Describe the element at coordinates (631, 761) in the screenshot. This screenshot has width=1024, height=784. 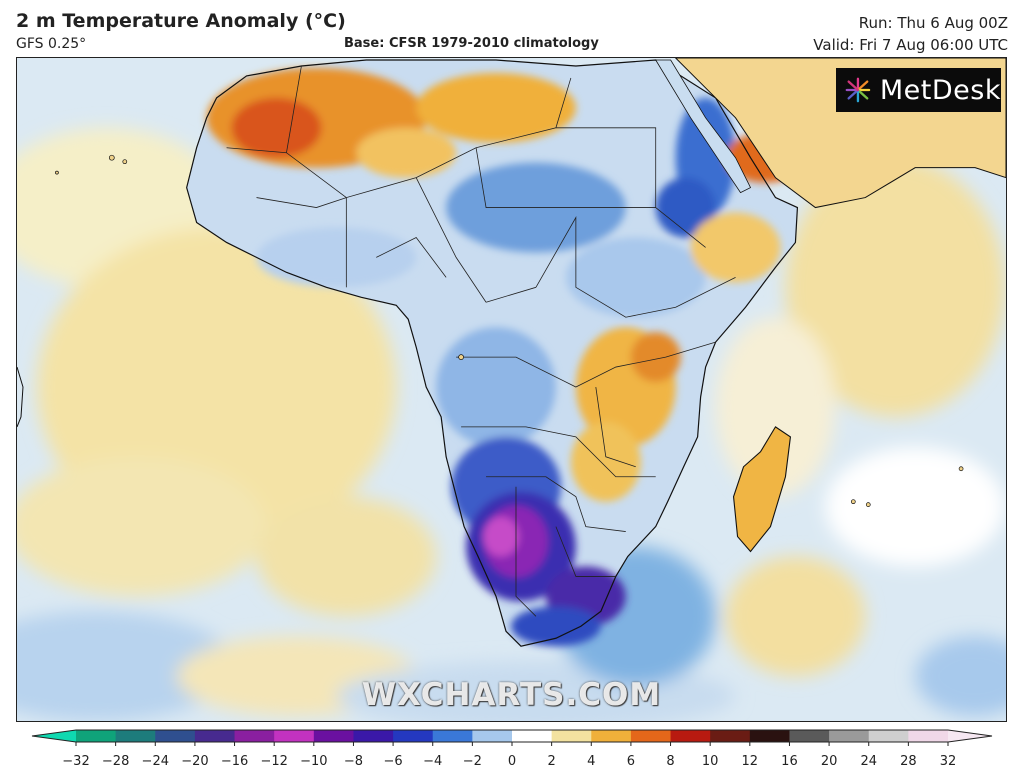
I see `colorbar-tick-label: 6` at that location.